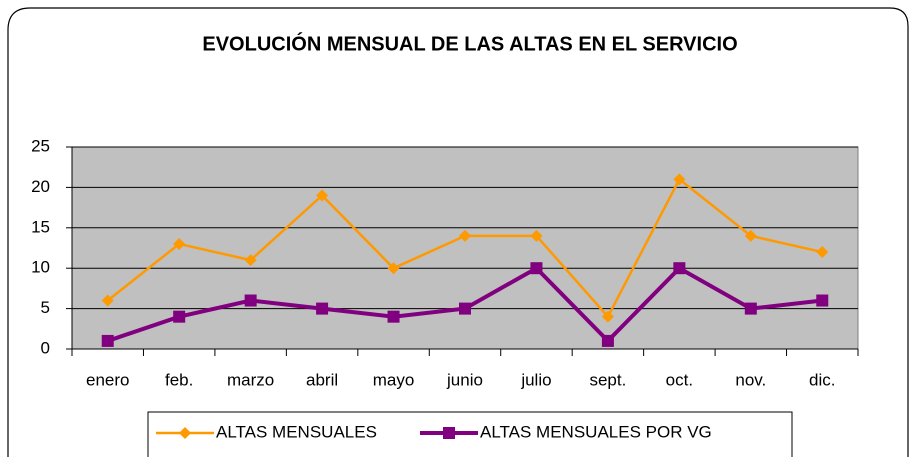 The width and height of the screenshot is (914, 457). Describe the element at coordinates (322, 379) in the screenshot. I see `x-tick-label: abril` at that location.